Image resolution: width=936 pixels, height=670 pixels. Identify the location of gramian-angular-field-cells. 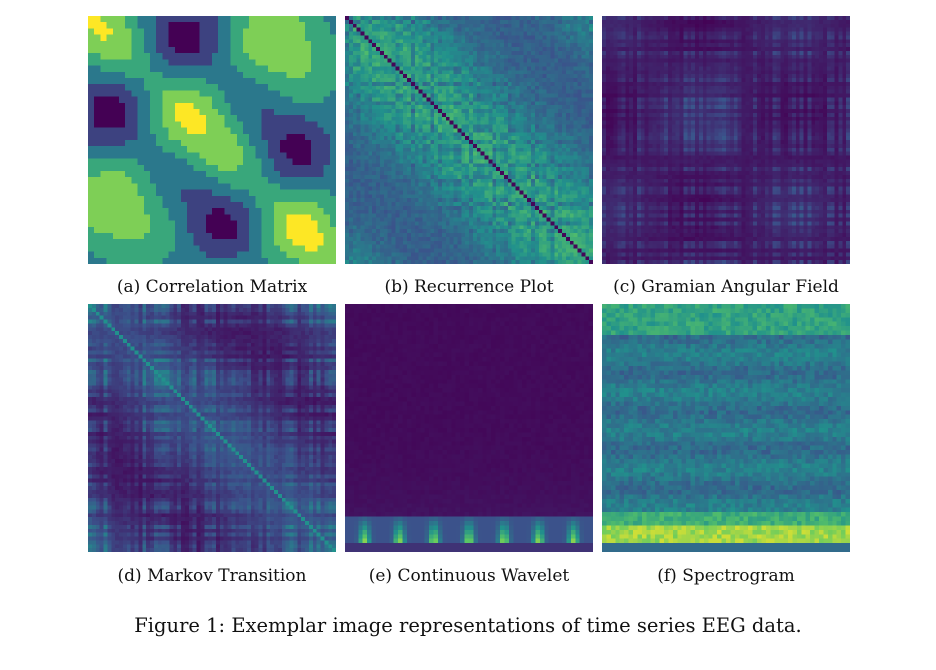
(726, 140).